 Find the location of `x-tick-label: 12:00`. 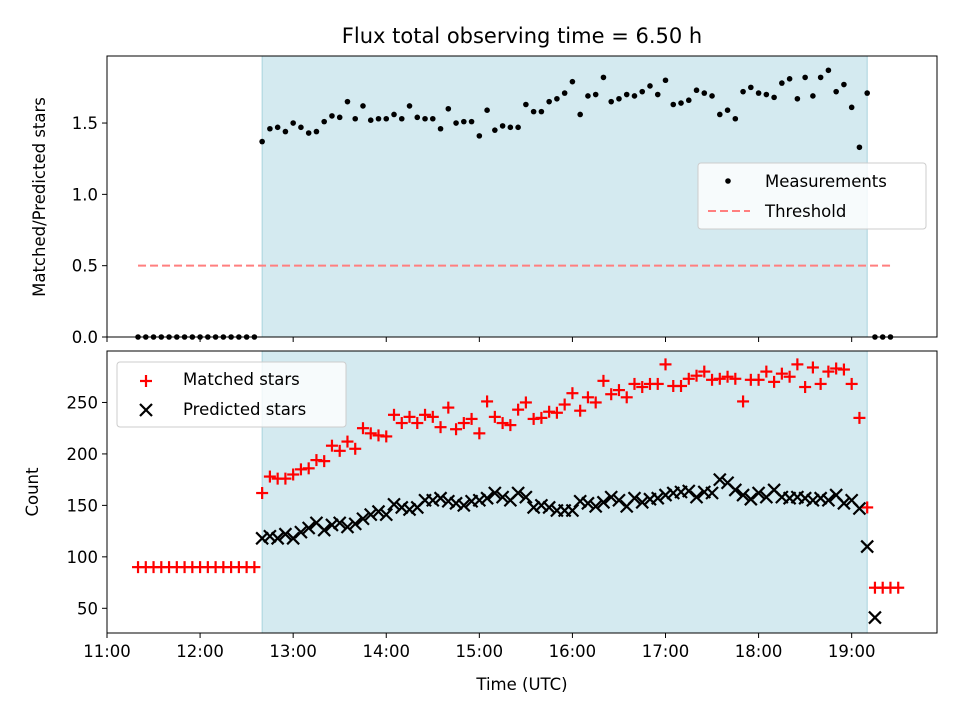

x-tick-label: 12:00 is located at coordinates (200, 651).